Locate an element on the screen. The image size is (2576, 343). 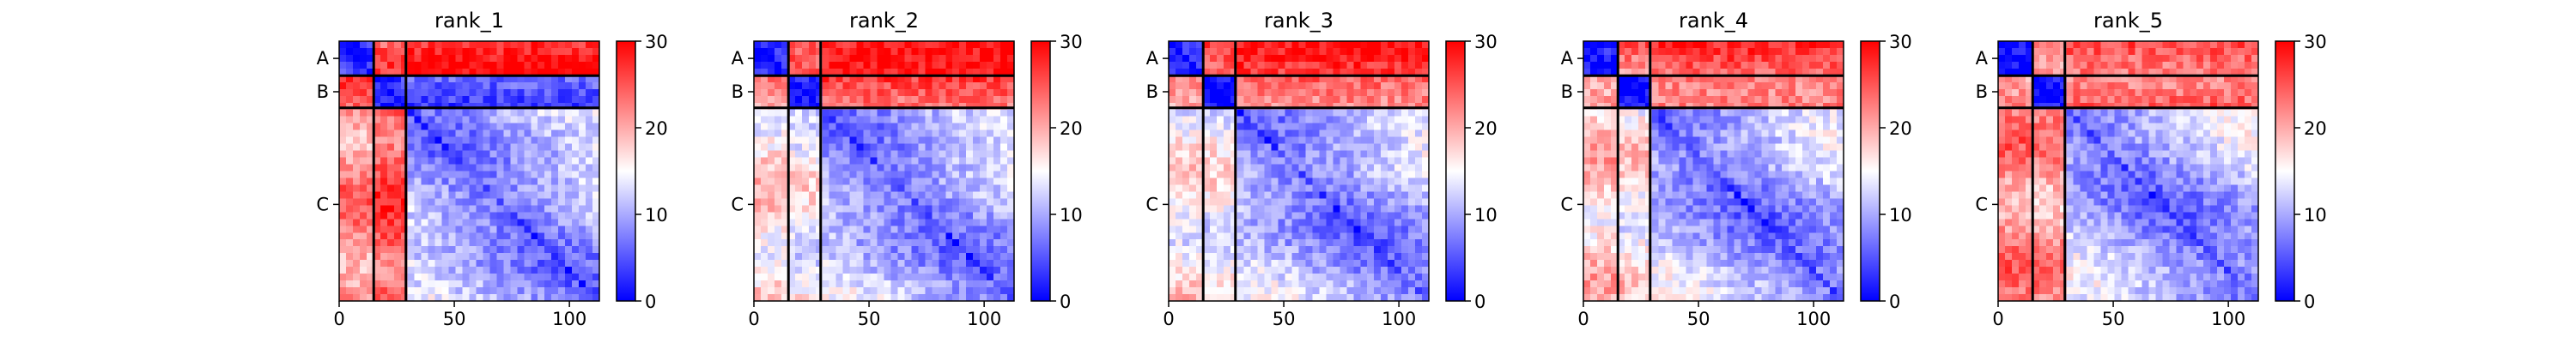
pae-panel-3: rank_3 0 50 100 AB C 0 10 20 30 is located at coordinates (1321, 169).